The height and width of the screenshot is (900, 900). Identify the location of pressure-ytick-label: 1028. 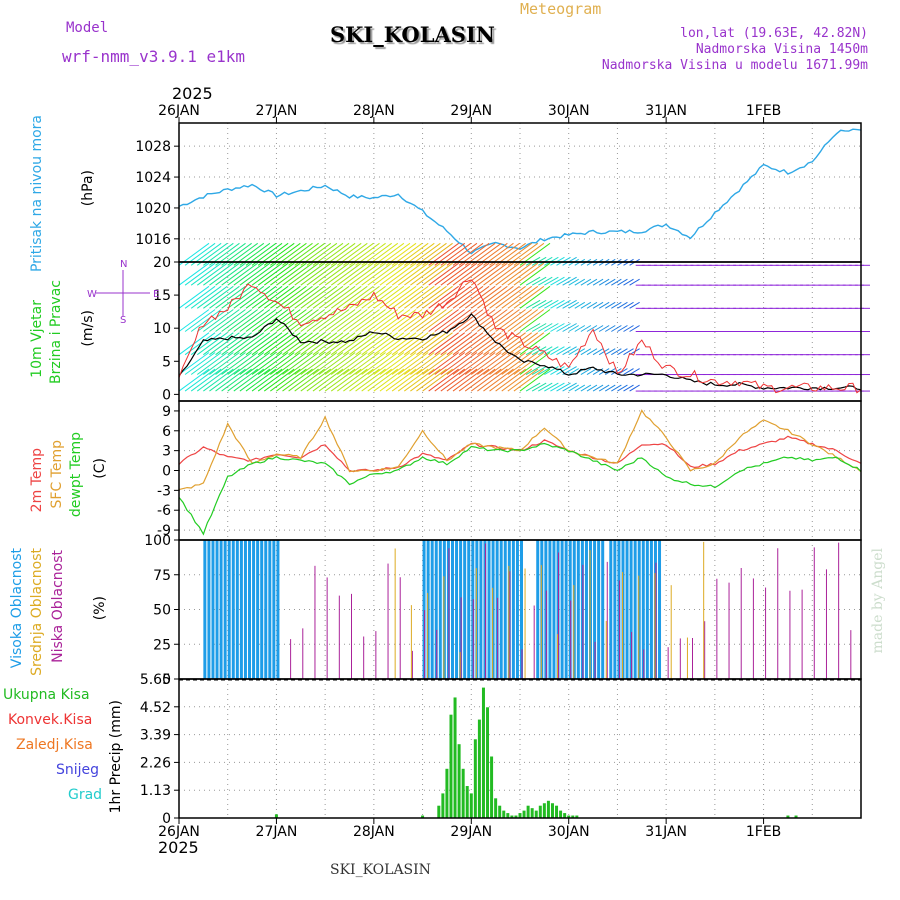
(153, 147).